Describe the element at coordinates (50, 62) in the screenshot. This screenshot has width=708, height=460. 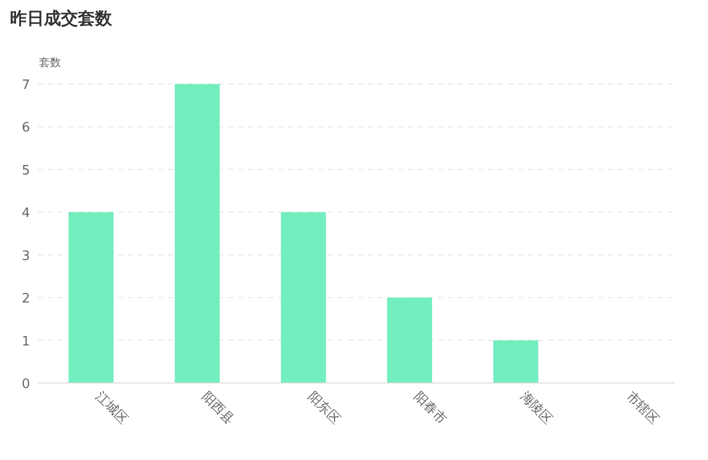
I see `y-axis-title: 套数` at that location.